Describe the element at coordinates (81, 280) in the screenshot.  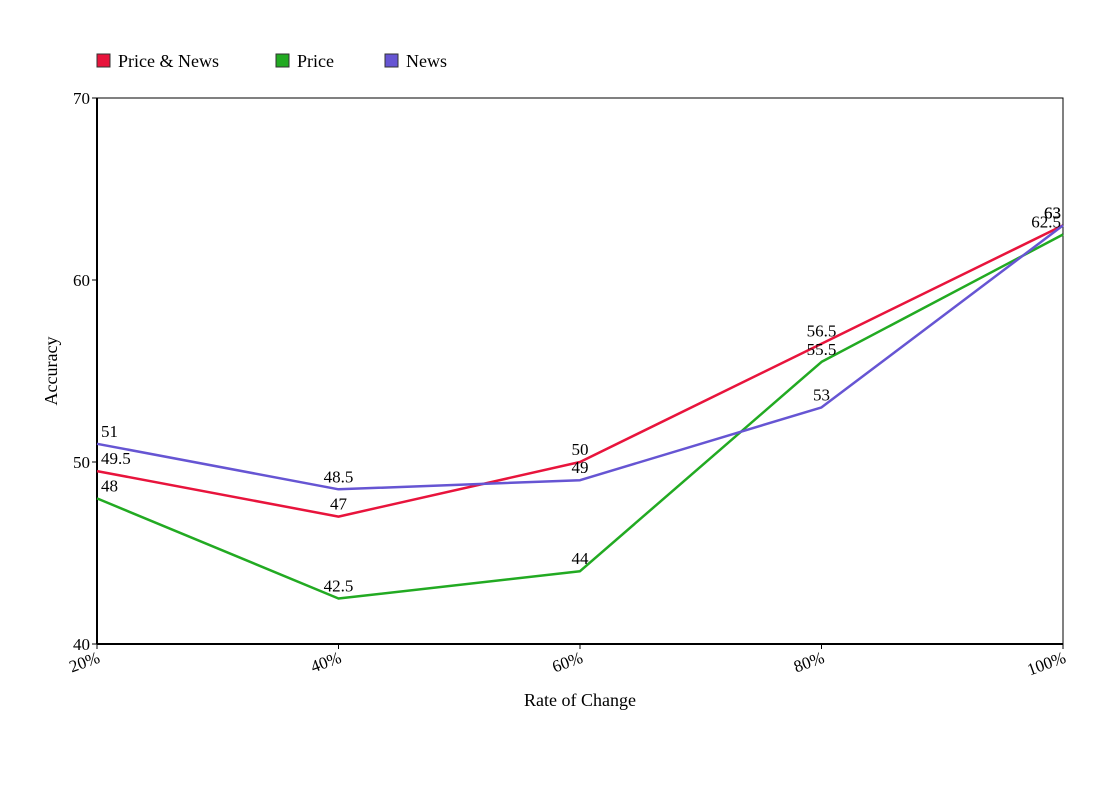
I see `y-tick-label: 60` at that location.